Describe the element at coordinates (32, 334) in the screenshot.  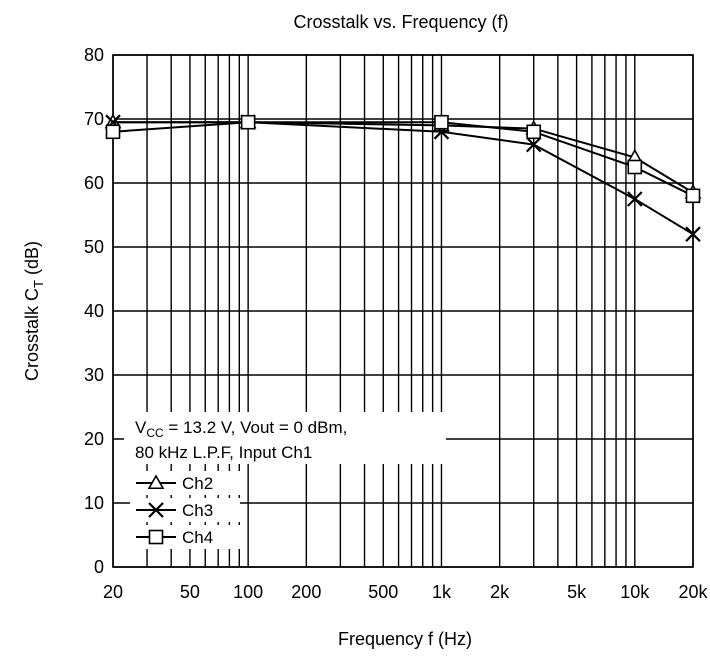
I see `y-axis-label-main: Crosstalk C` at that location.